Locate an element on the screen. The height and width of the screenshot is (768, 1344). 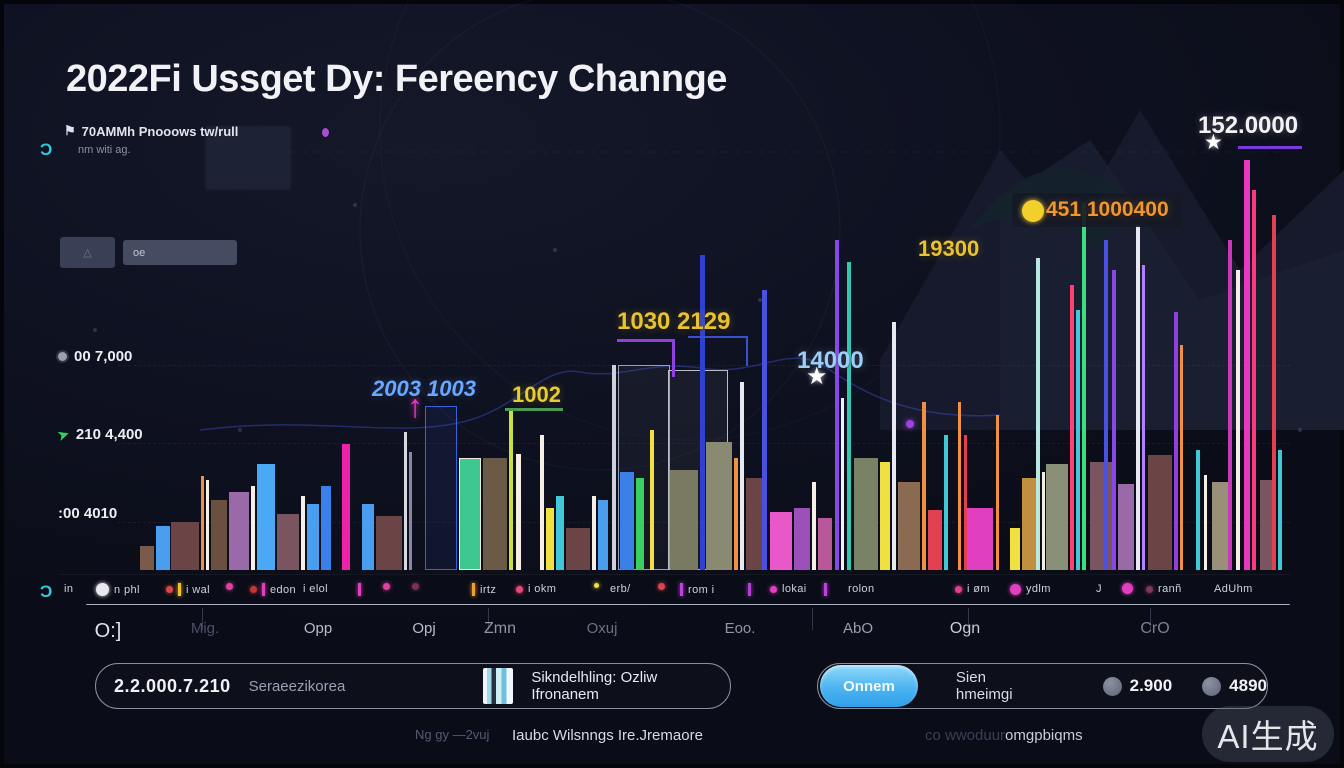
y-axis-label: 00 7,000 is located at coordinates (95, 356).